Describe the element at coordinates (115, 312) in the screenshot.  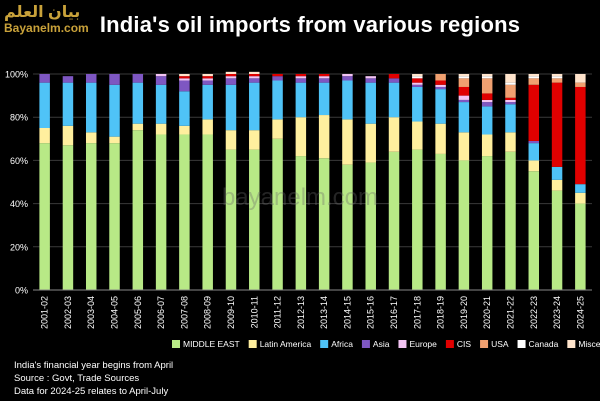
I see `x-tick-label: 2004-05` at that location.